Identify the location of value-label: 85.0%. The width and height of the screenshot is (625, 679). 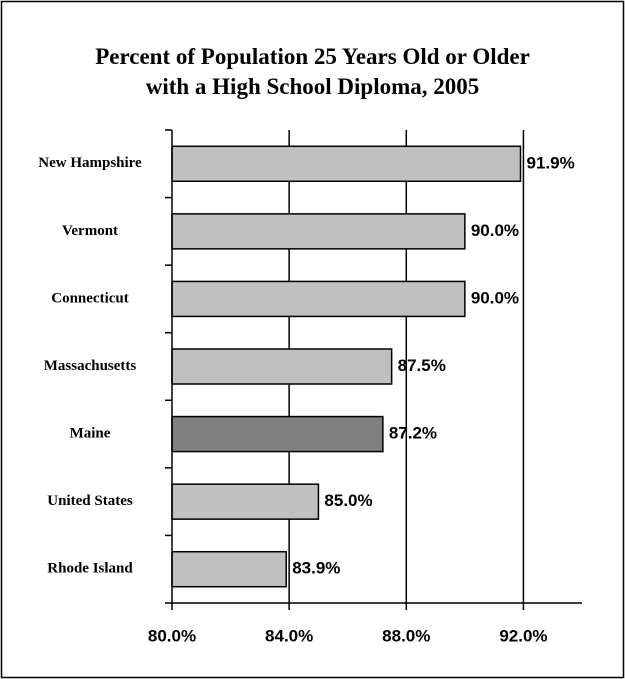
(348, 500).